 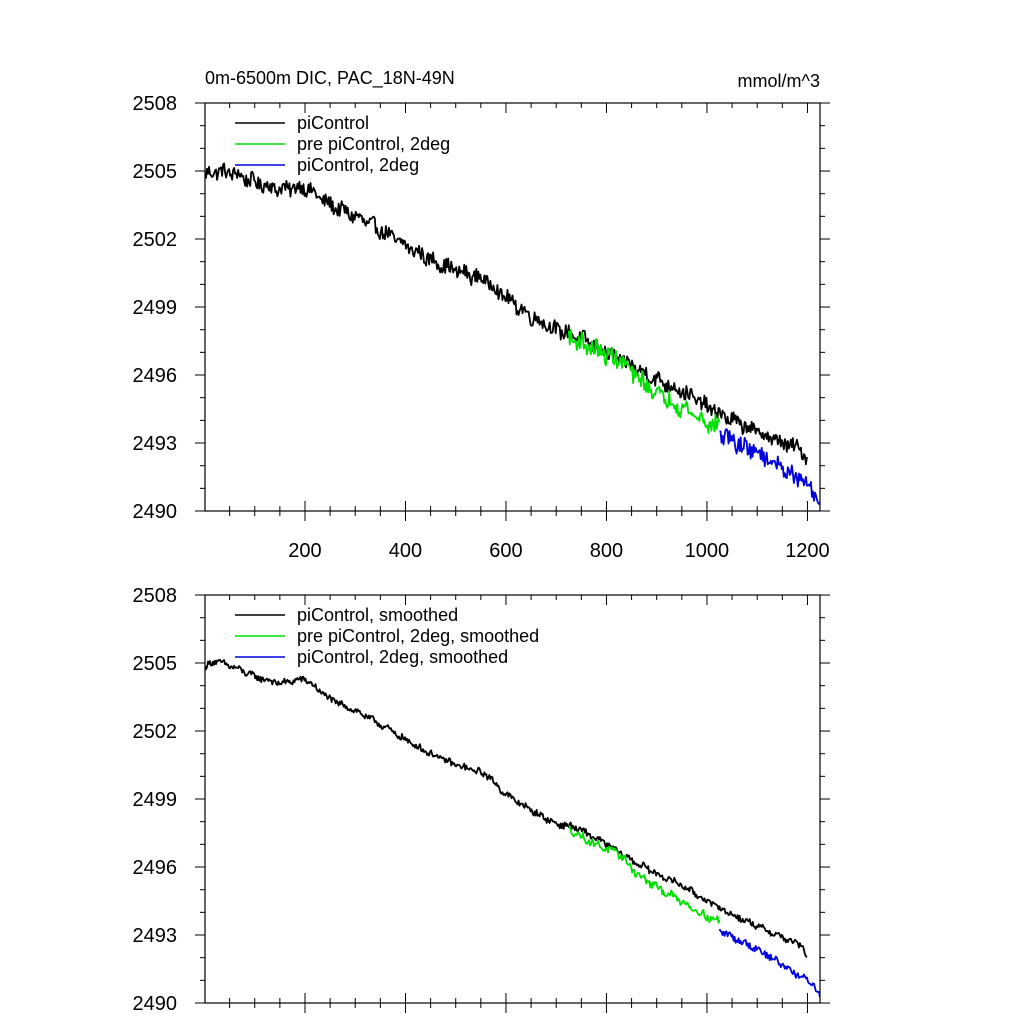 What do you see at coordinates (779, 81) in the screenshot?
I see `chart-units: mmol/m^3` at bounding box center [779, 81].